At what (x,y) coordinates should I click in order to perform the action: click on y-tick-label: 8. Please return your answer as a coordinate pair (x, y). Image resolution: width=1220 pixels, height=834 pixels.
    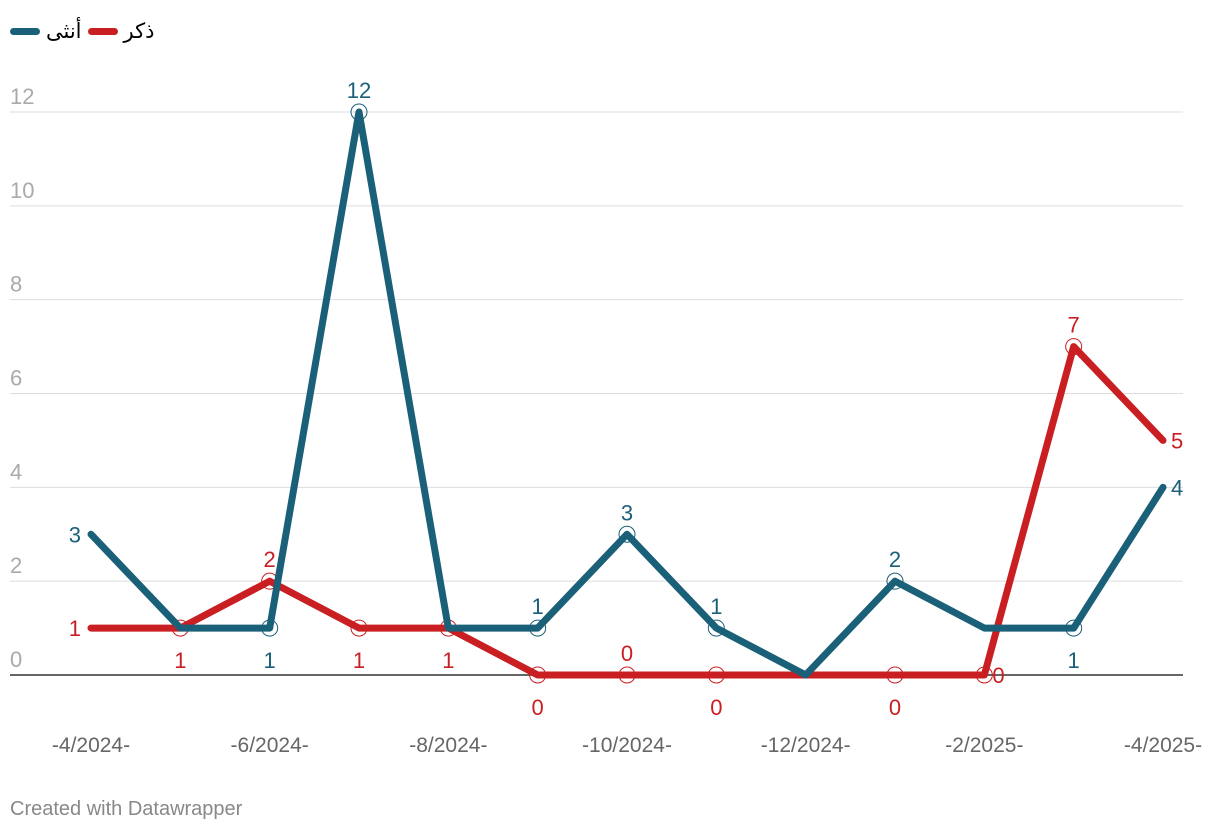
    Looking at the image, I should click on (16, 284).